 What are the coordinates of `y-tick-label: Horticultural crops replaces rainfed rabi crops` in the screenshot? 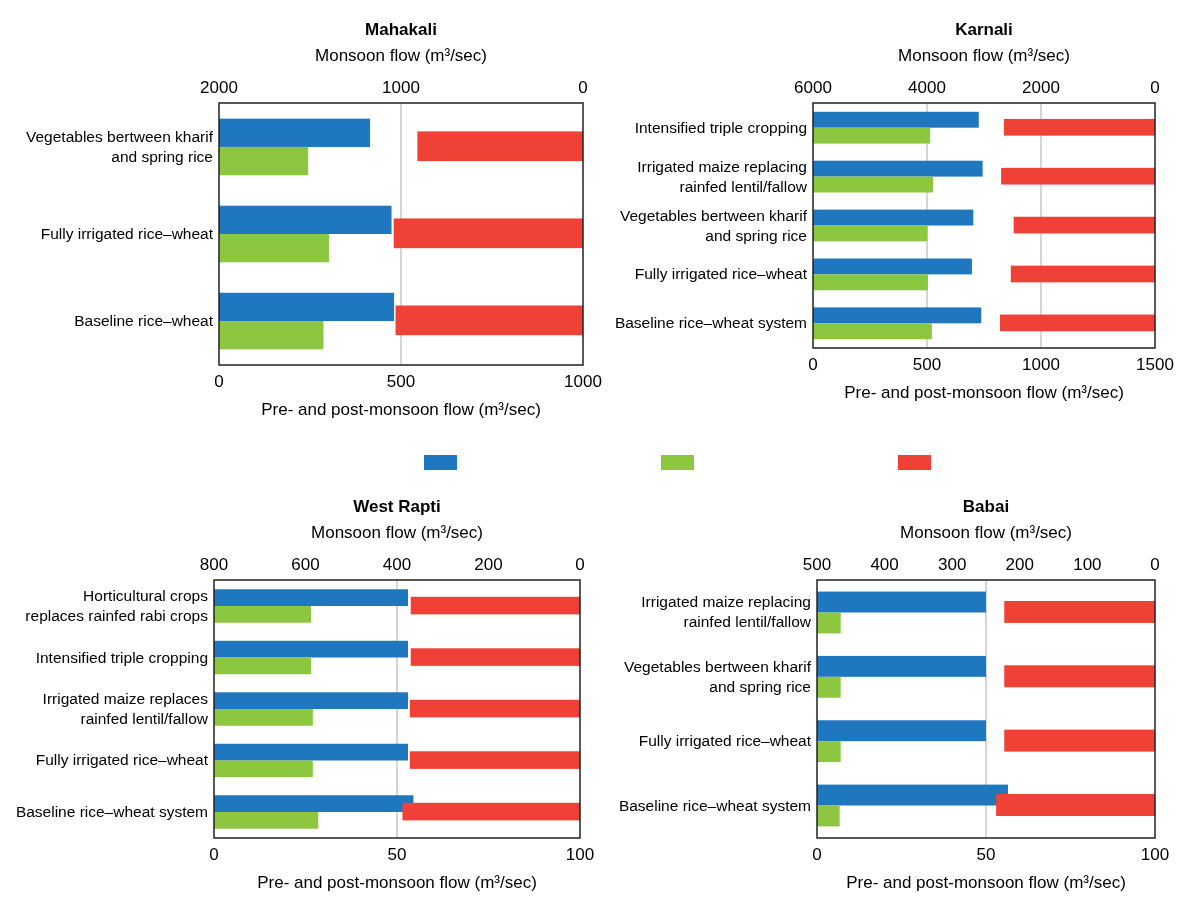 It's located at (117, 606).